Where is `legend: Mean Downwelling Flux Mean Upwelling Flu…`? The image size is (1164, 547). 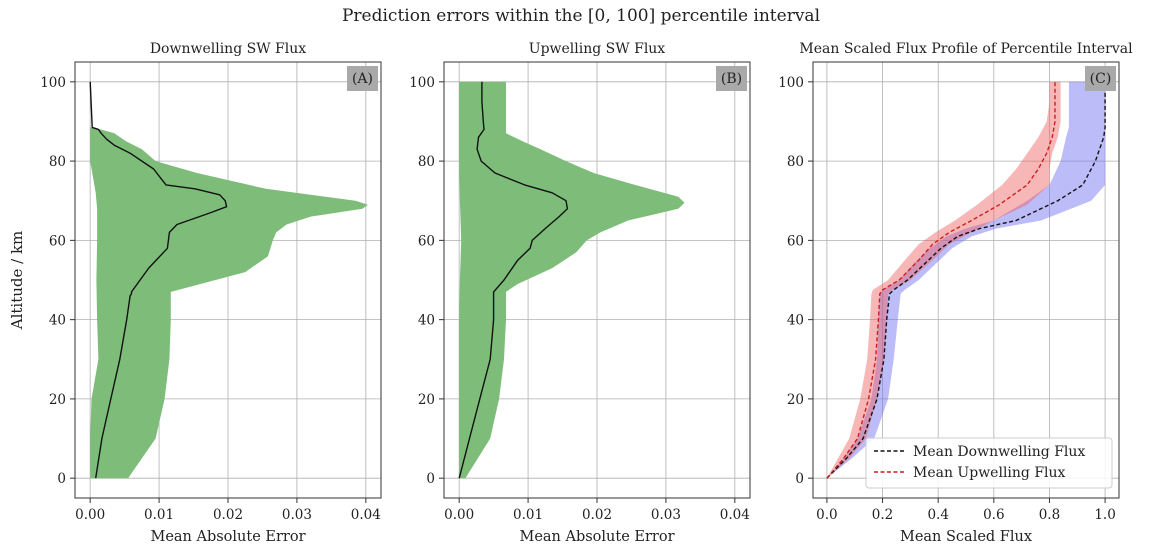 legend: Mean Downwelling Flux Mean Upwelling Flu… is located at coordinates (989, 463).